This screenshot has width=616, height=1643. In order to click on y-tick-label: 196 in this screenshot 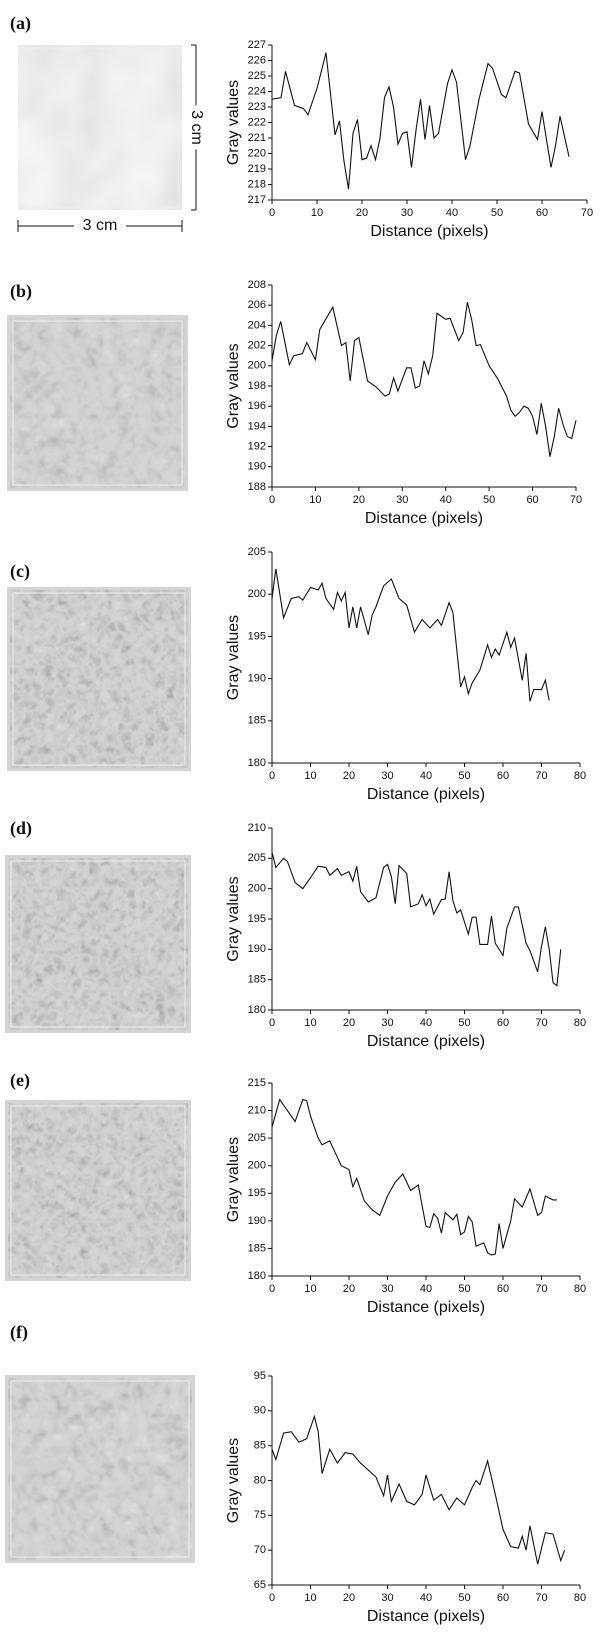, I will do `click(257, 406)`.